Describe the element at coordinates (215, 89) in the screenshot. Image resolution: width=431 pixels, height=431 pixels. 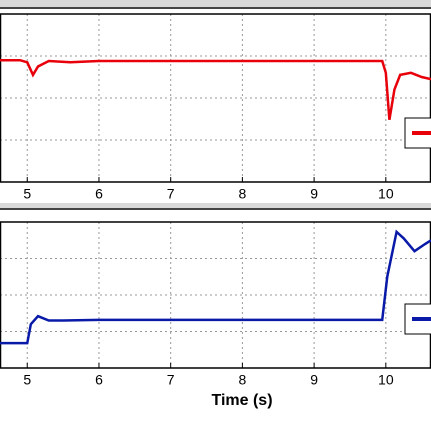
I see `series-line` at that location.